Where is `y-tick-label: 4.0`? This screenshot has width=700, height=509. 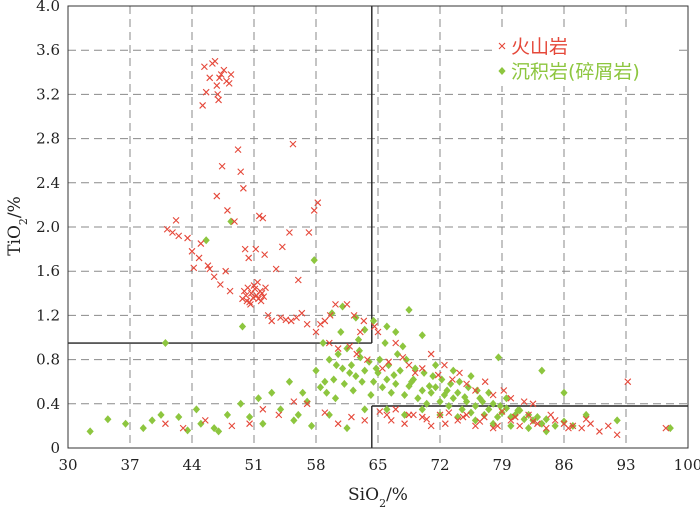
y-tick-label: 4.0 is located at coordinates (48, 7).